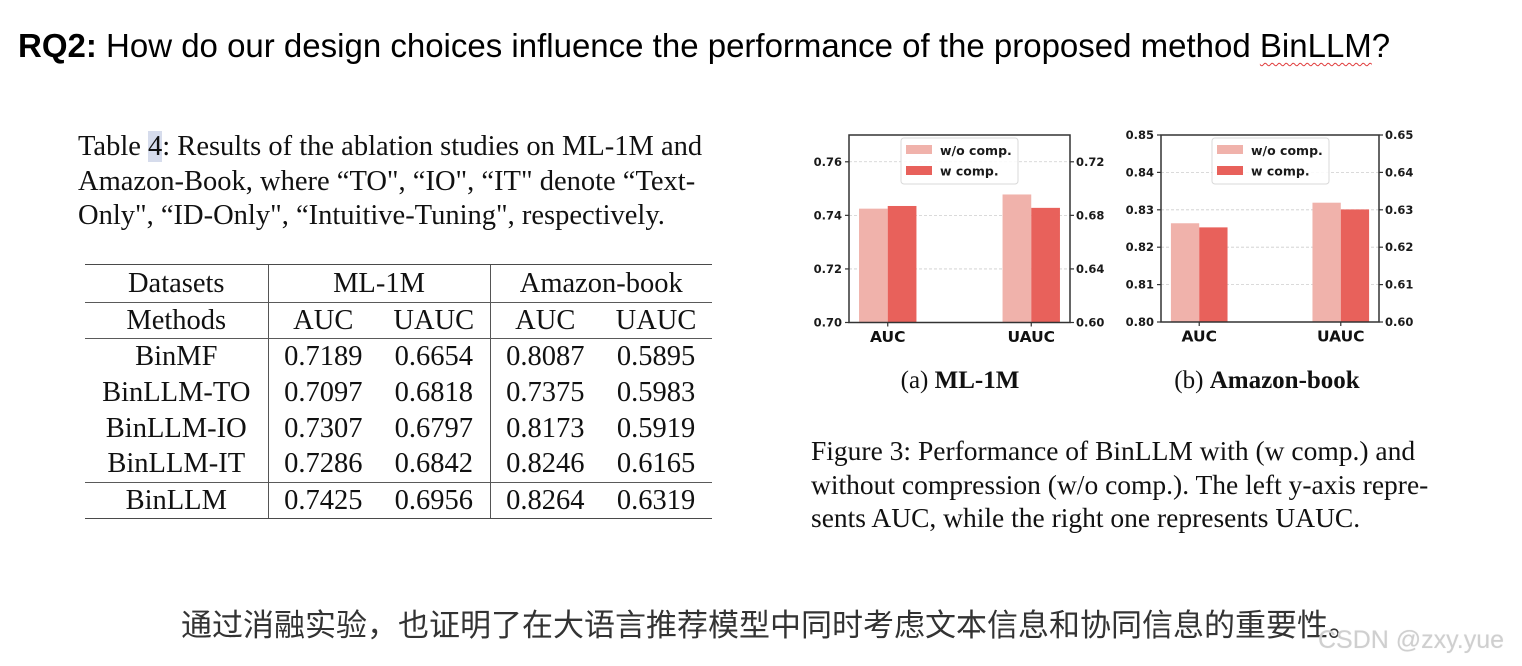 This screenshot has height=666, width=1522. I want to click on cell-book-uauc: 0.6319, so click(656, 500).